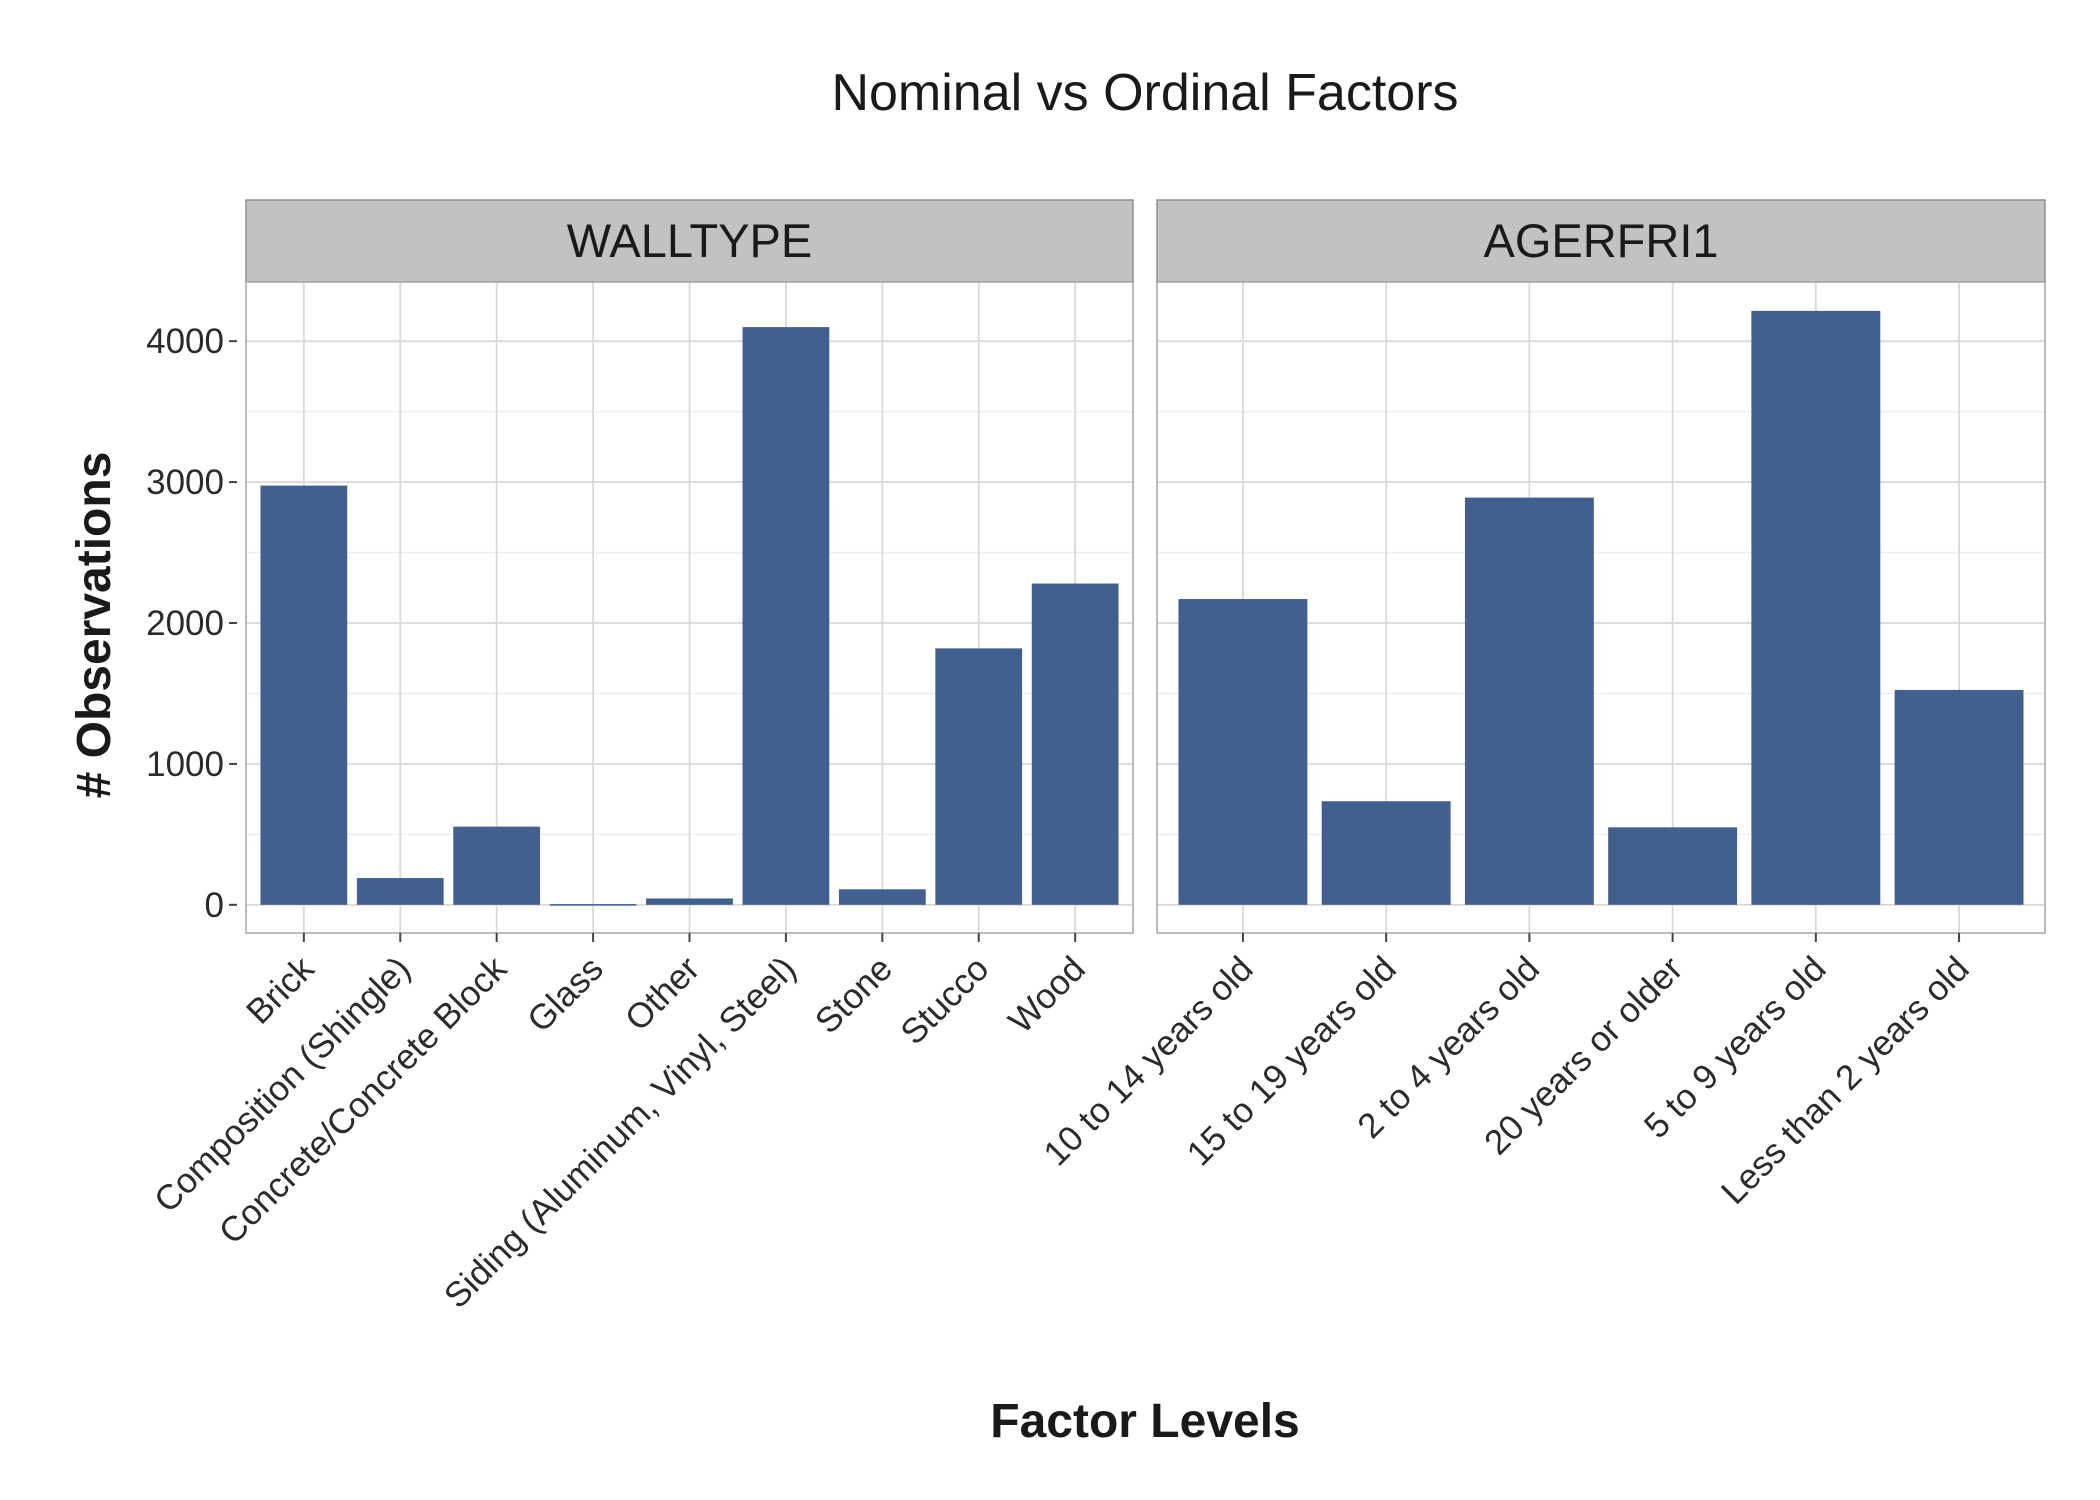 This screenshot has height=1500, width=2100. Describe the element at coordinates (565, 994) in the screenshot. I see `x-tick-label: Glass` at that location.